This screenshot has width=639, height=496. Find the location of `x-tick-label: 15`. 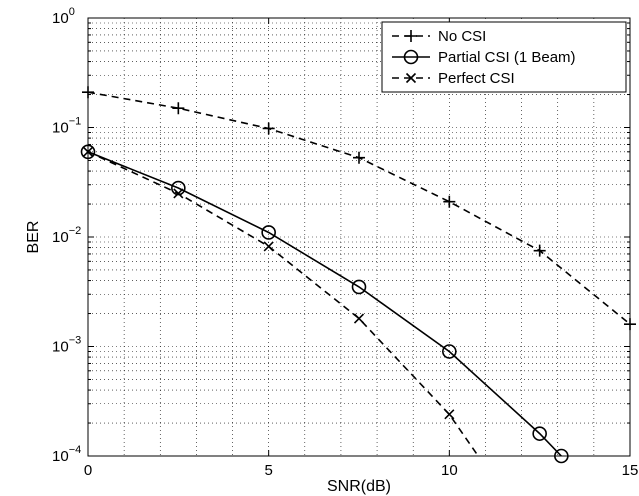

x-tick-label: 15 is located at coordinates (630, 470).